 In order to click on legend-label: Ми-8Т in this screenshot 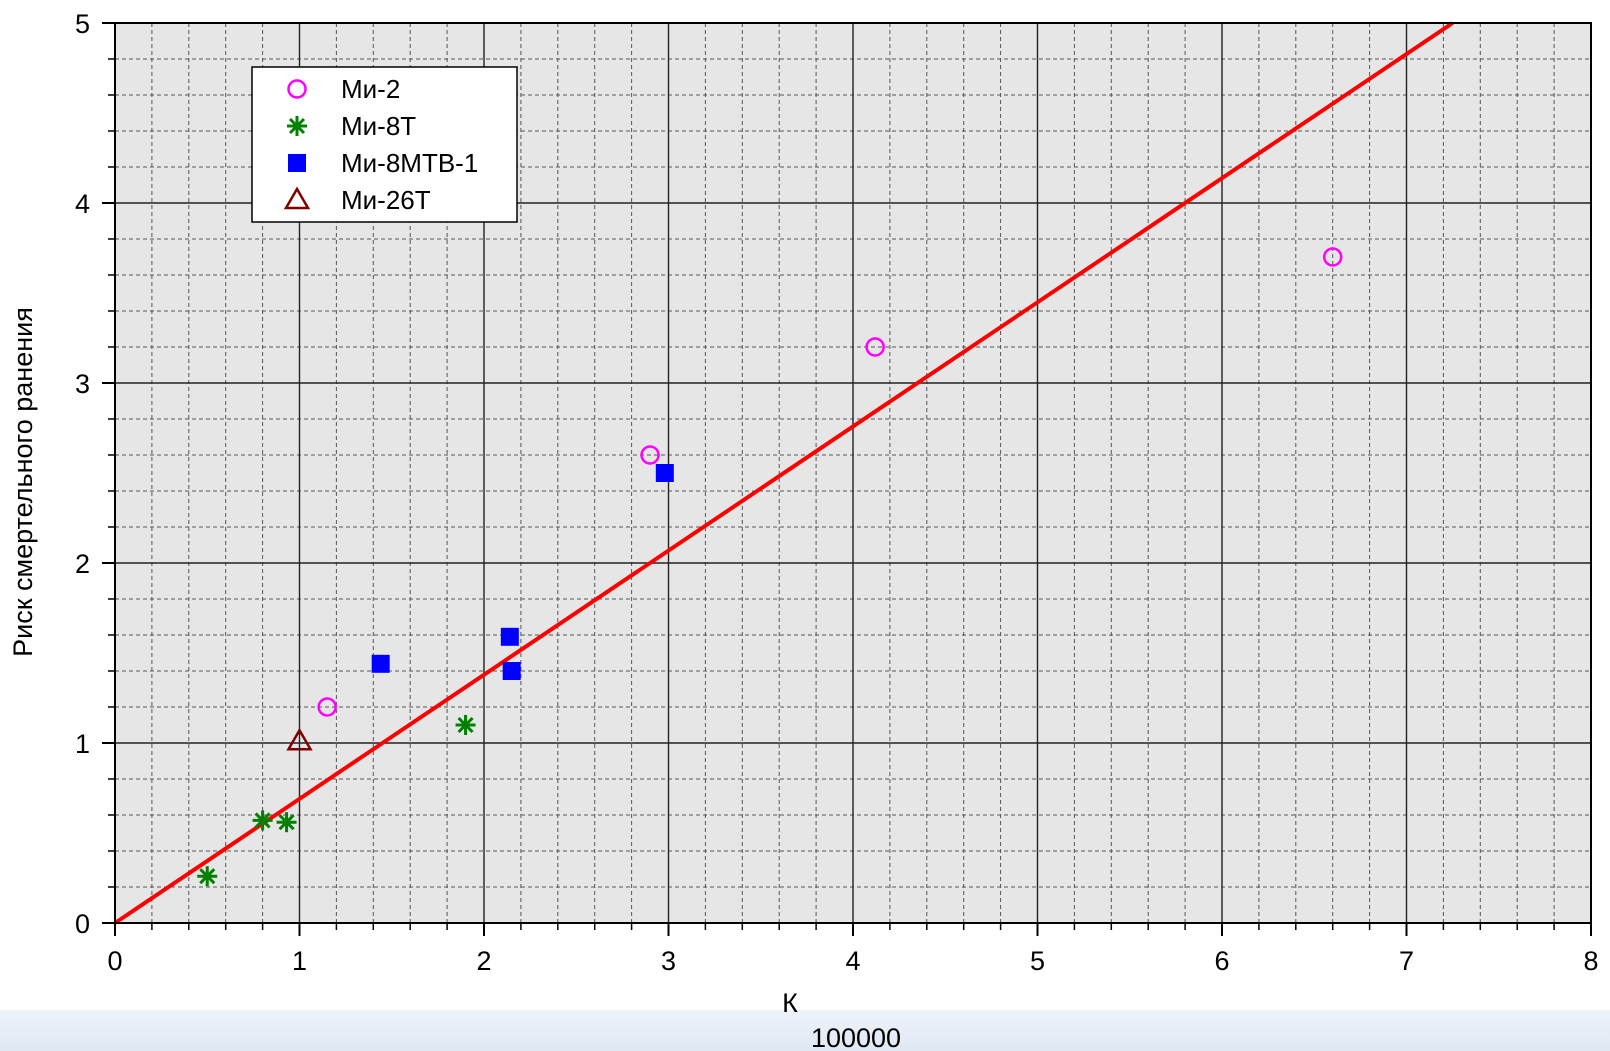, I will do `click(378, 126)`.